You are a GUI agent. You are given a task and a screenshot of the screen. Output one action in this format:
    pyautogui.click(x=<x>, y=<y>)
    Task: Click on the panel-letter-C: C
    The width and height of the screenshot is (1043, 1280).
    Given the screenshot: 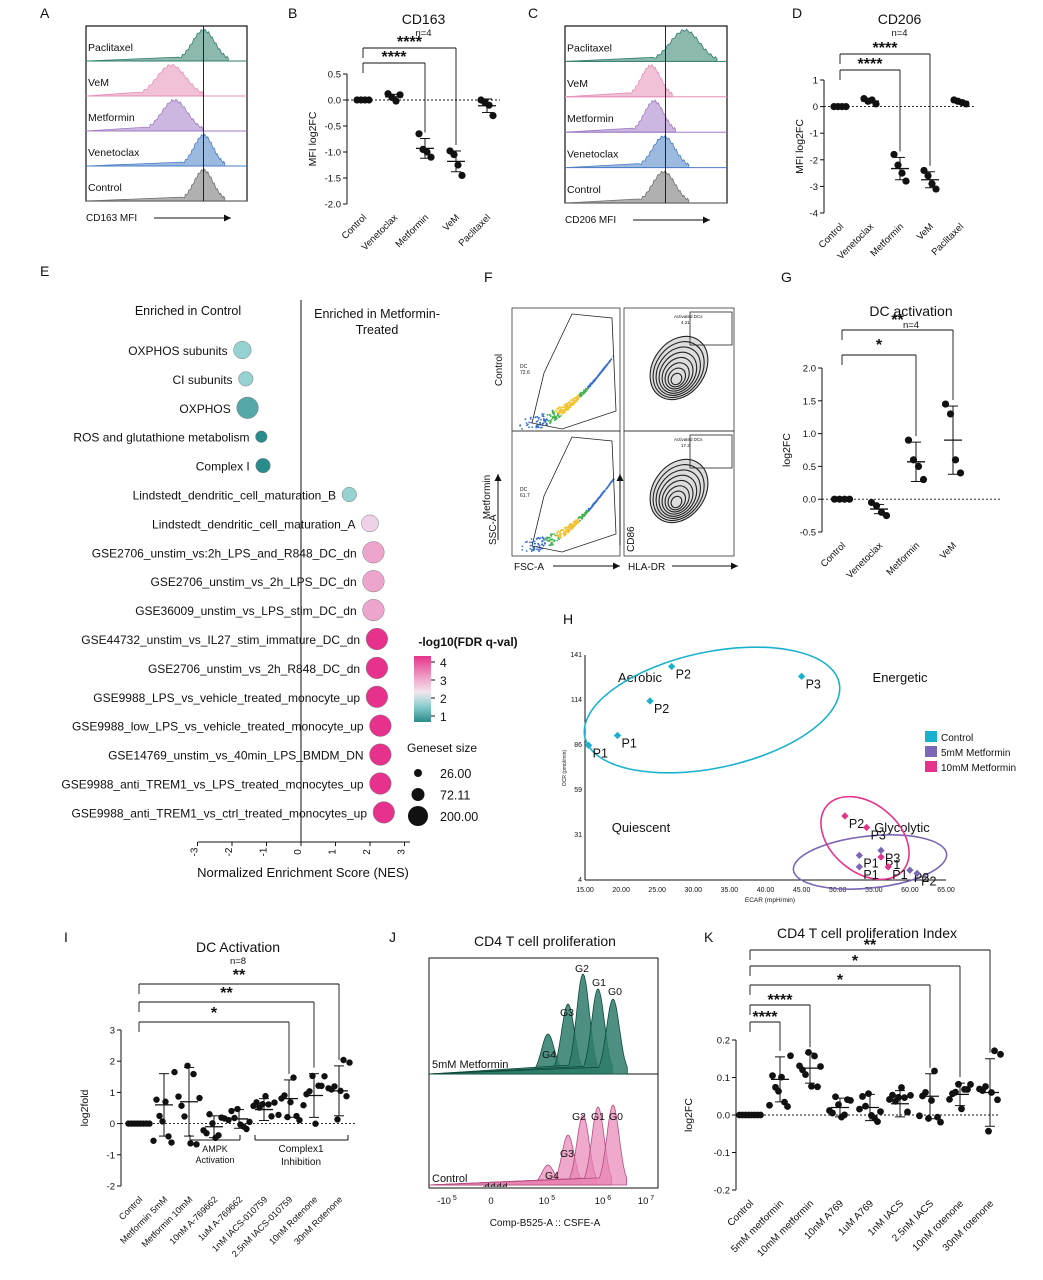 What is the action you would take?
    pyautogui.click(x=533, y=13)
    